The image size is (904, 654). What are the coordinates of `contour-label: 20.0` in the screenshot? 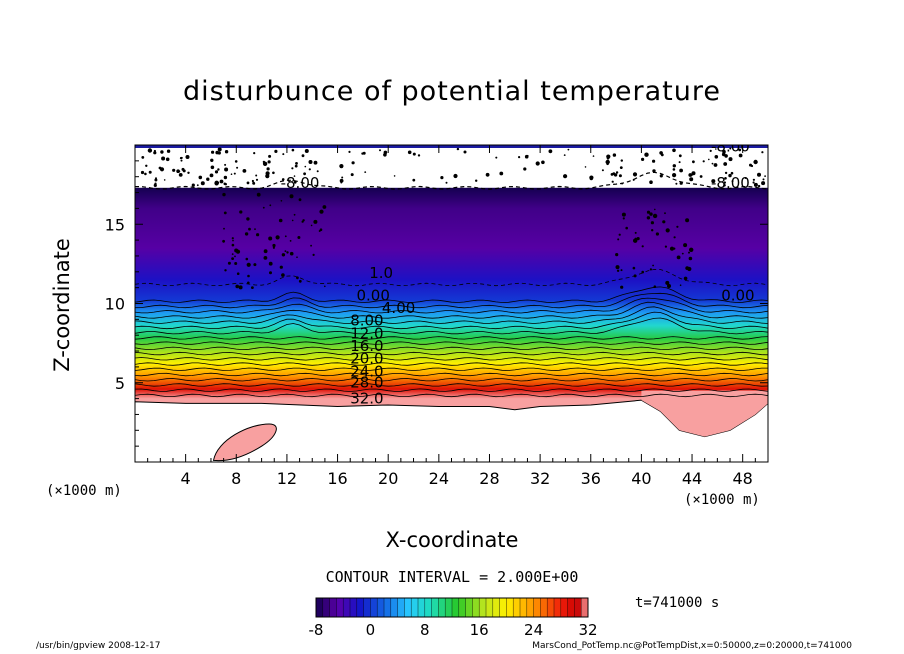 It's located at (366, 359).